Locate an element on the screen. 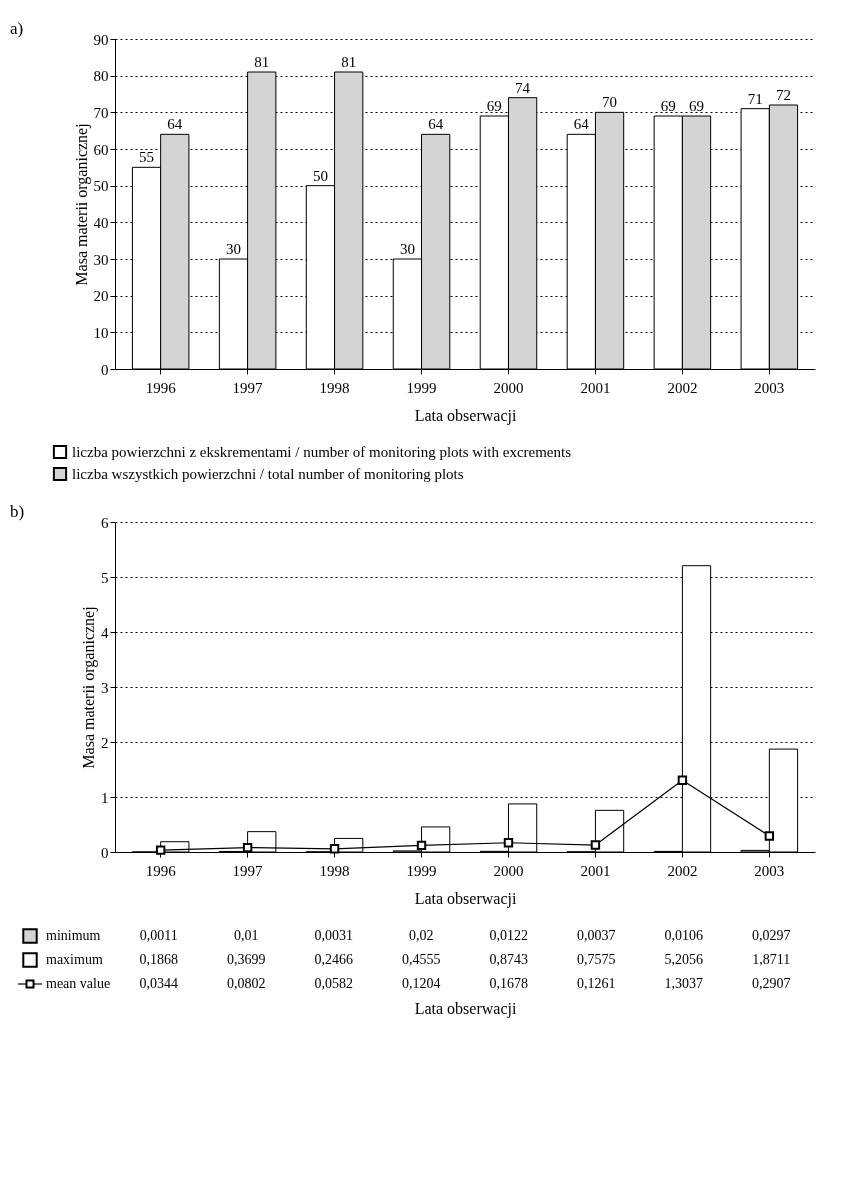 Image resolution: width=860 pixels, height=1183 pixels. legend-label: minimum is located at coordinates (73, 935).